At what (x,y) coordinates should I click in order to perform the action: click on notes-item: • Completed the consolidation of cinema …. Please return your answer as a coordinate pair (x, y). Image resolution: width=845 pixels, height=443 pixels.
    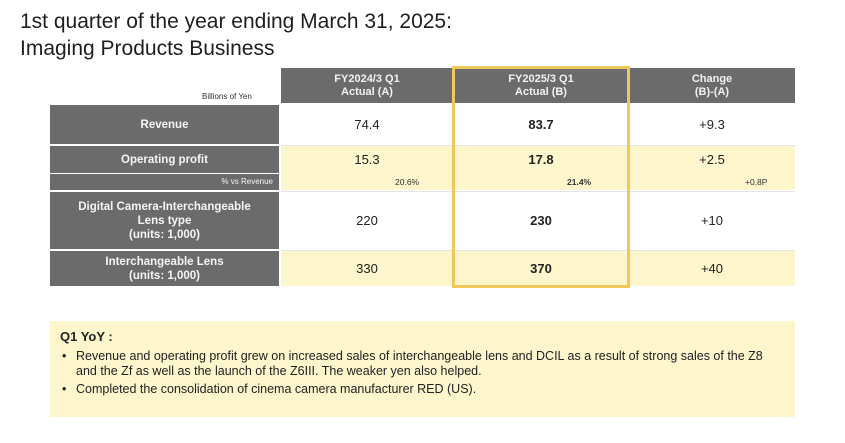
    Looking at the image, I should click on (423, 389).